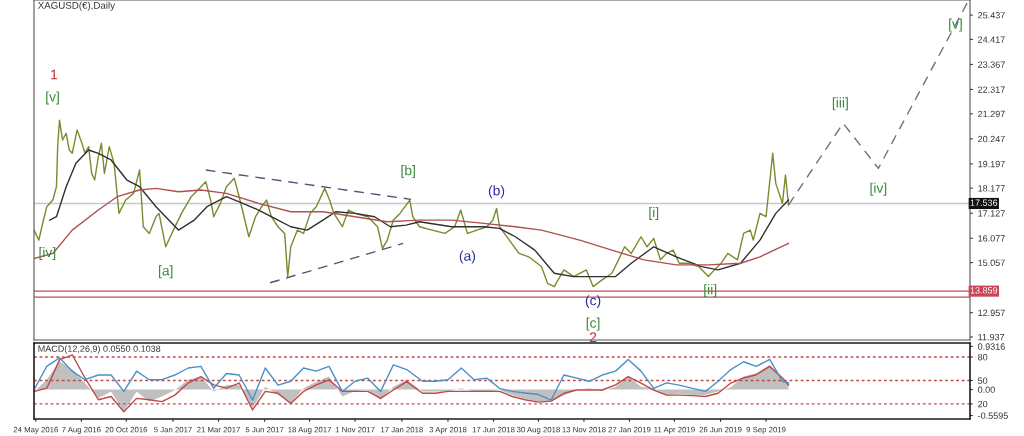 This screenshot has width=1024, height=436. What do you see at coordinates (76, 6) in the screenshot?
I see `chart-title: XAGUSD(€),Daily` at bounding box center [76, 6].